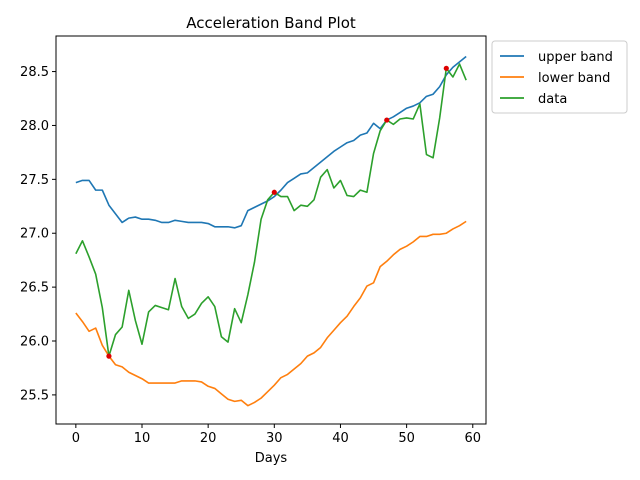 The width and height of the screenshot is (640, 480). I want to click on legend-label-lower-band: lower band, so click(574, 78).